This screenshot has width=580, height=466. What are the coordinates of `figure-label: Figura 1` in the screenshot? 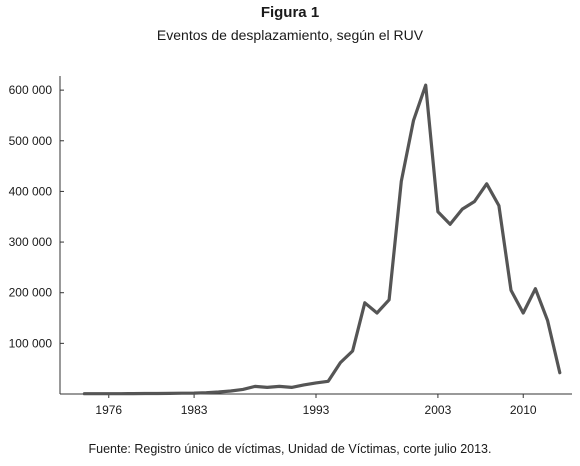 It's located at (290, 12).